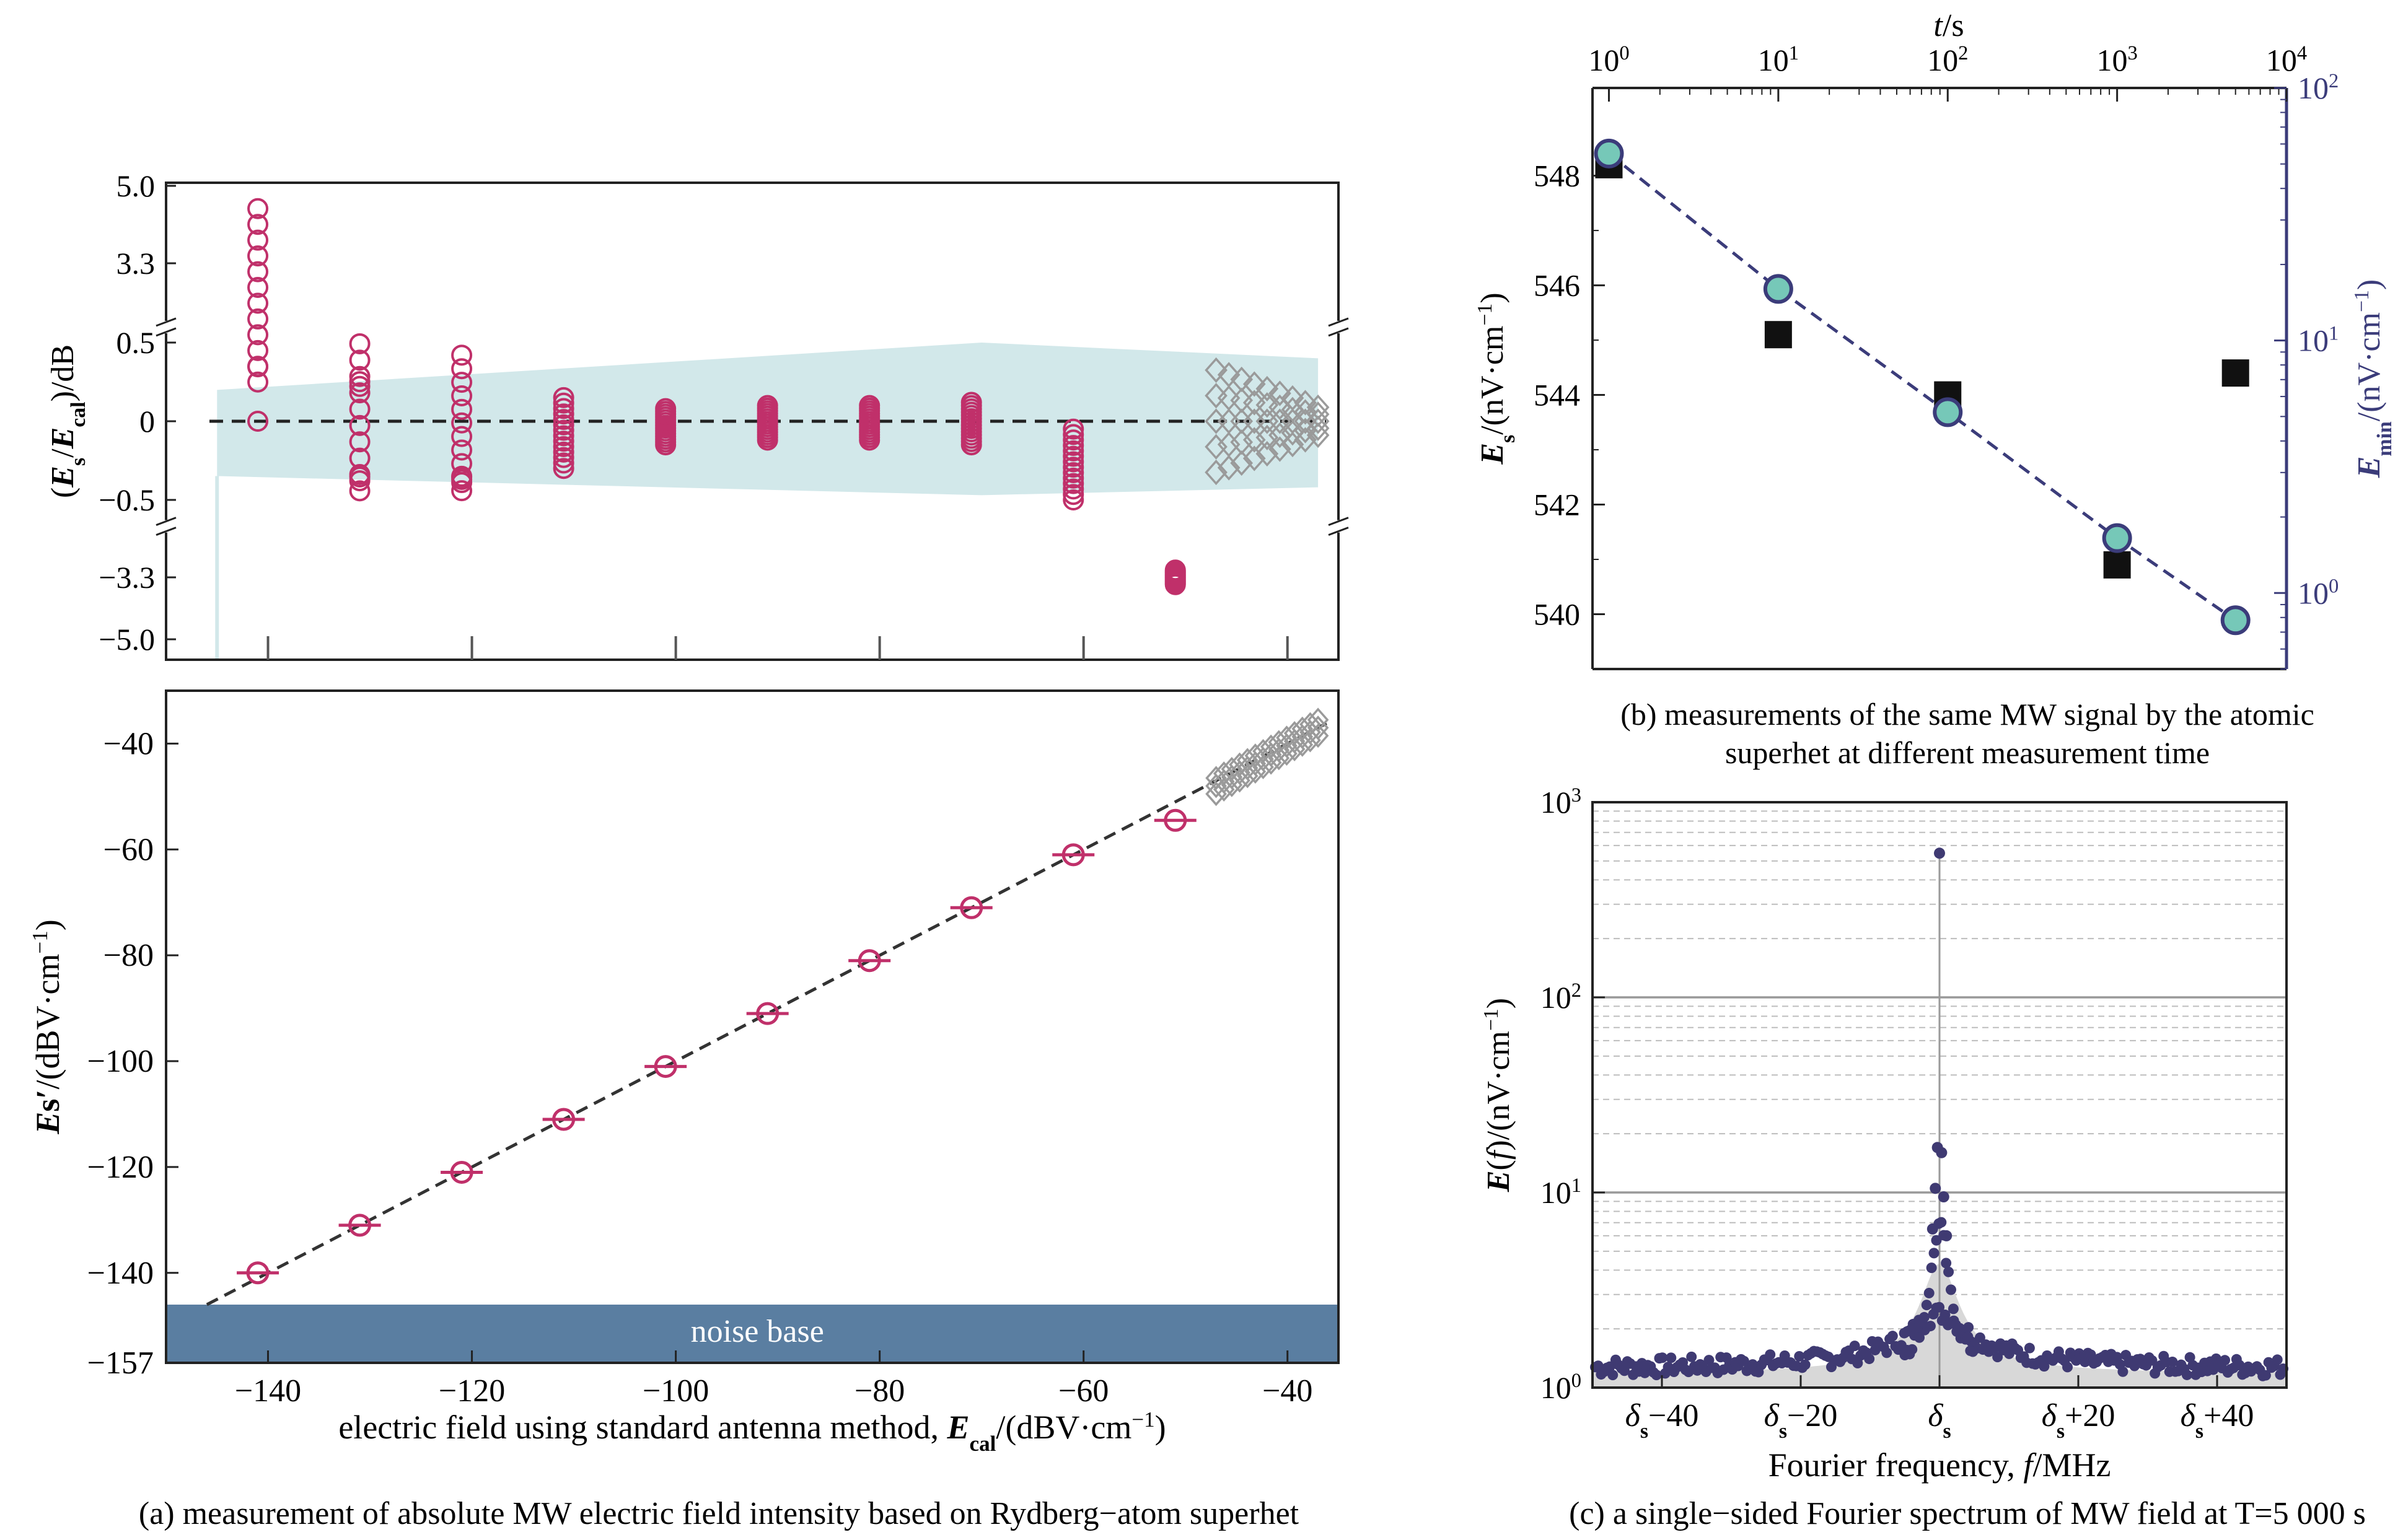  What do you see at coordinates (120, 1363) in the screenshot?
I see `y-tick-label: −157` at bounding box center [120, 1363].